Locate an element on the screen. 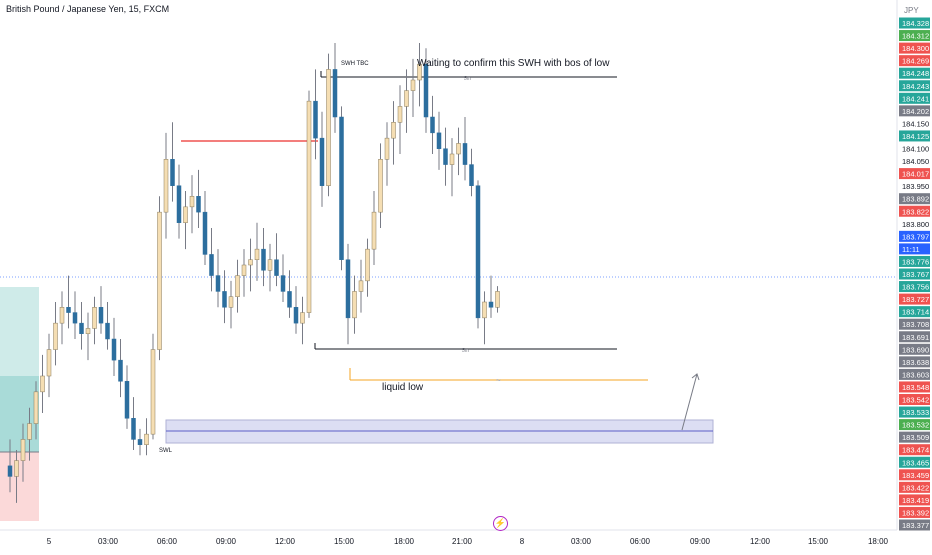  currency-label: JPY is located at coordinates (911, 10).